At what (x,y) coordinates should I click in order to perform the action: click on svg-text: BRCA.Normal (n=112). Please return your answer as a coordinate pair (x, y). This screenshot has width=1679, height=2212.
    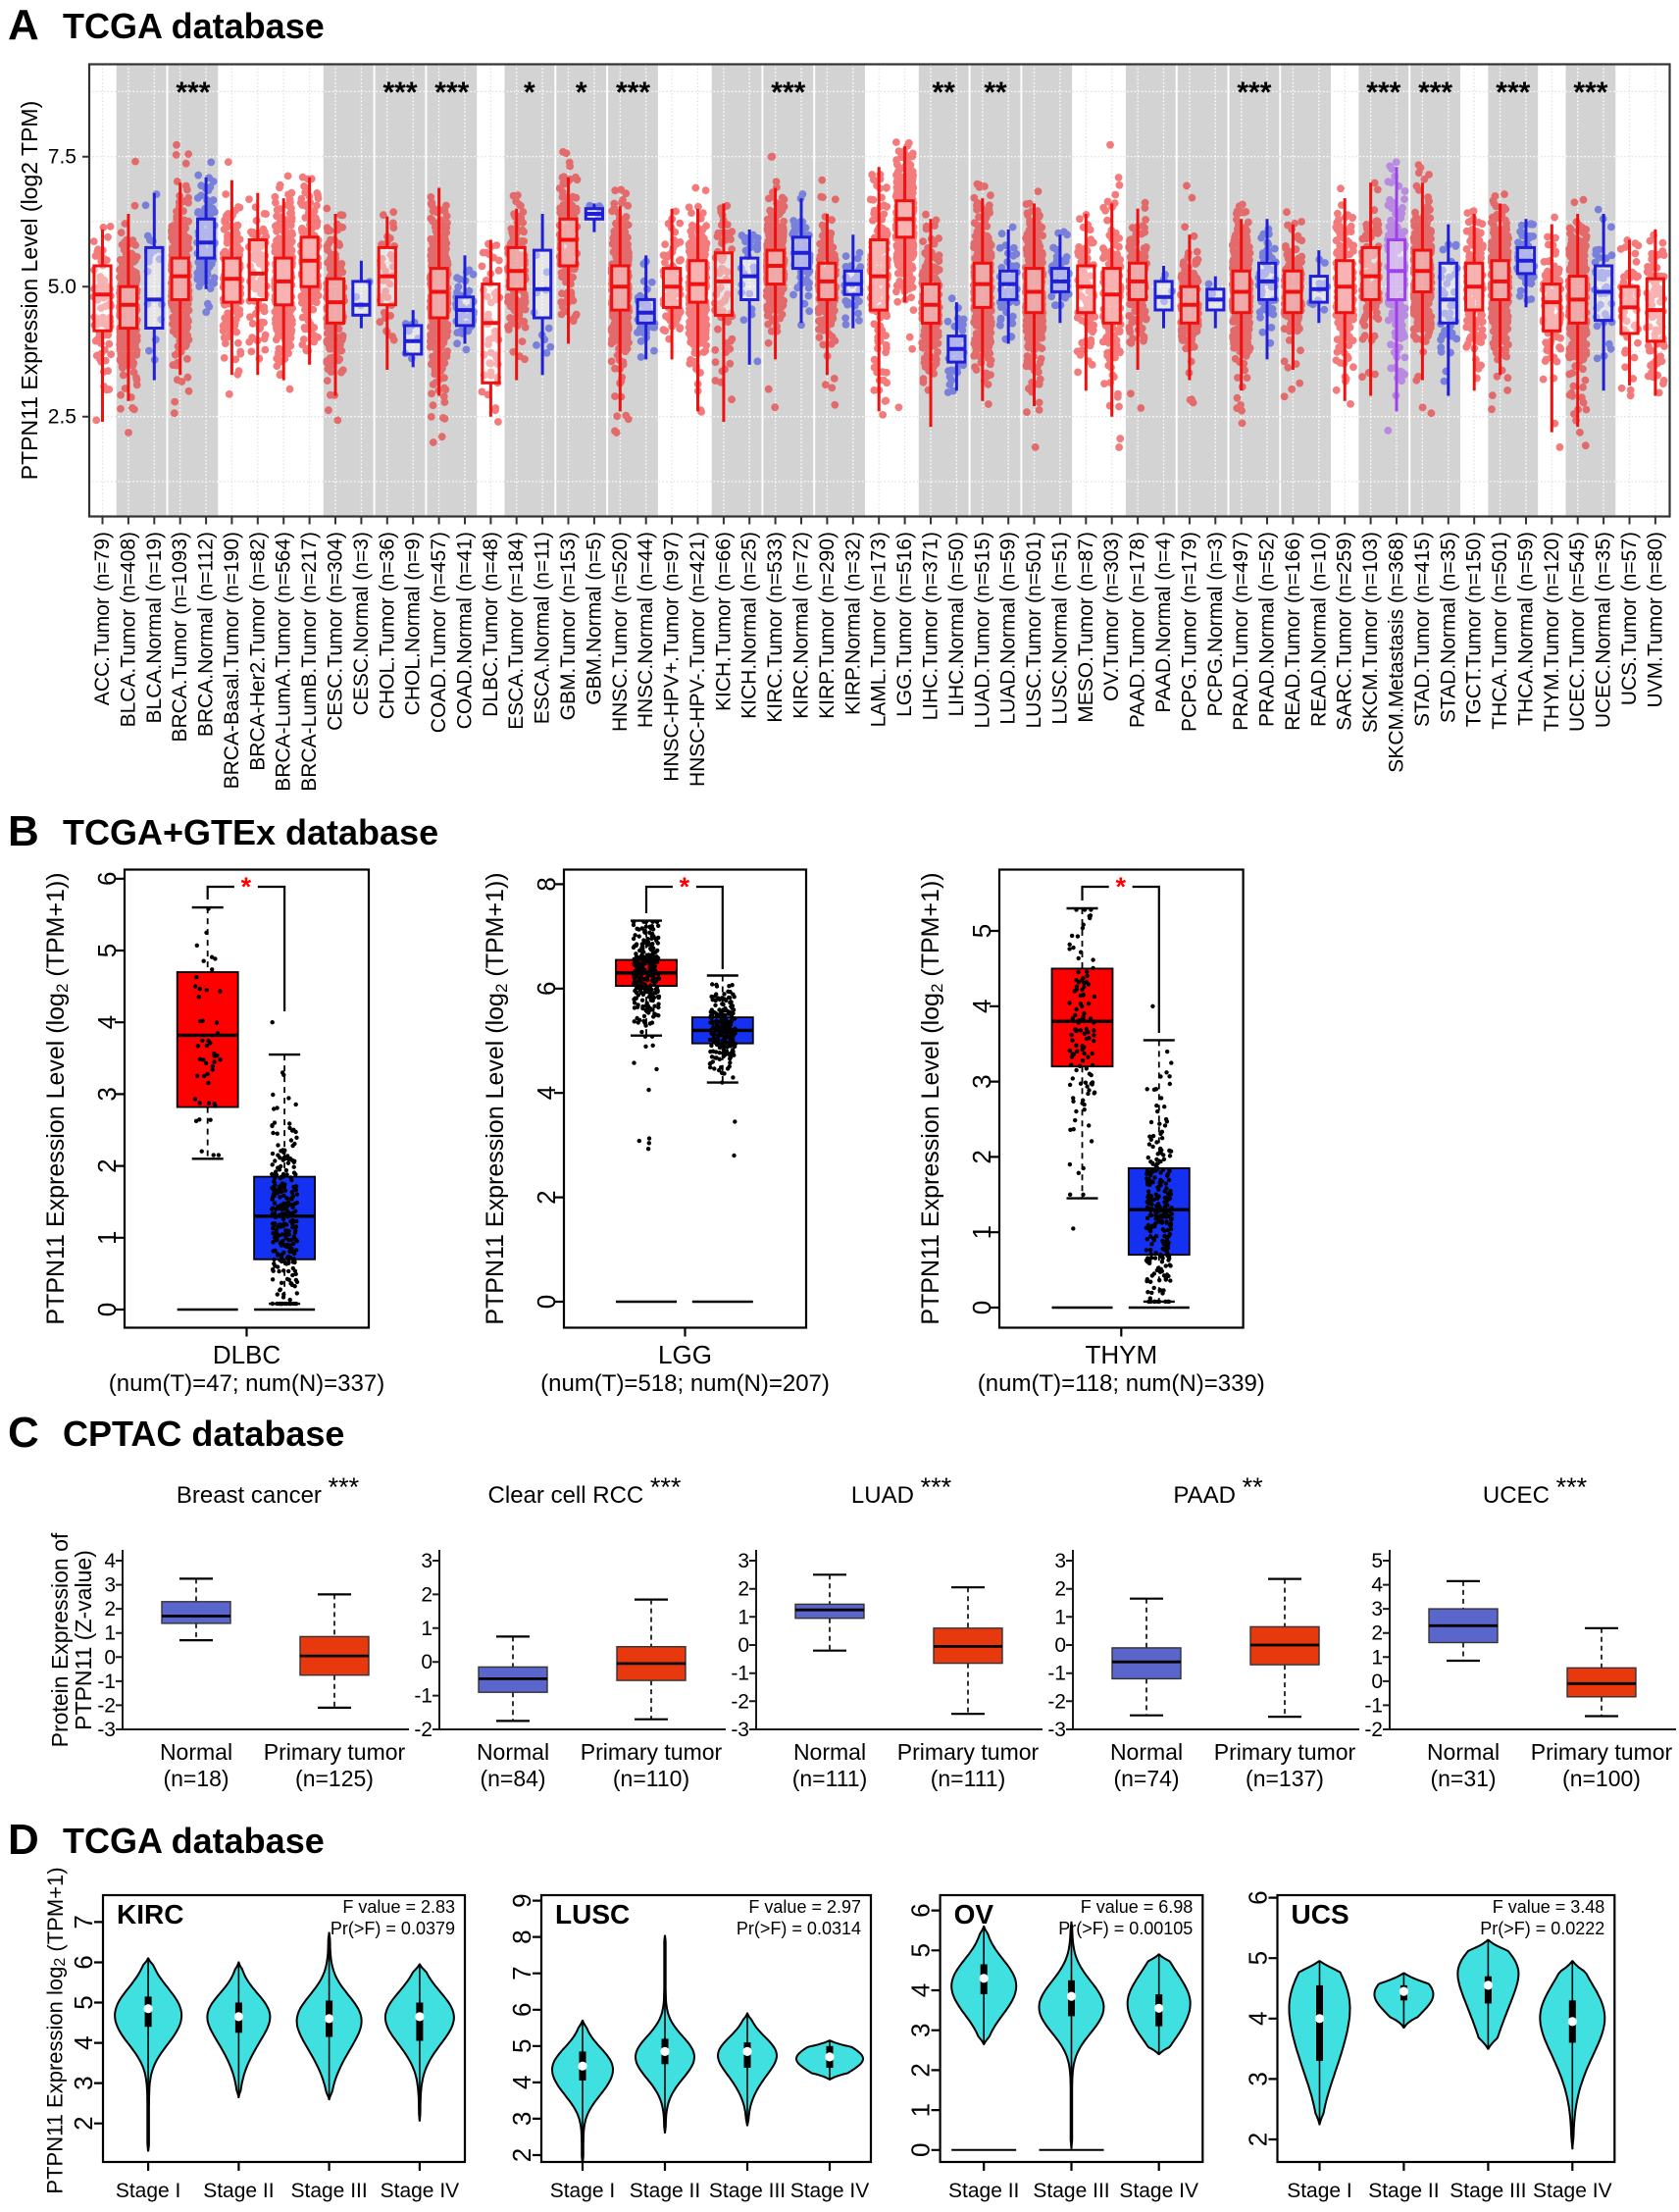
    Looking at the image, I should click on (206, 634).